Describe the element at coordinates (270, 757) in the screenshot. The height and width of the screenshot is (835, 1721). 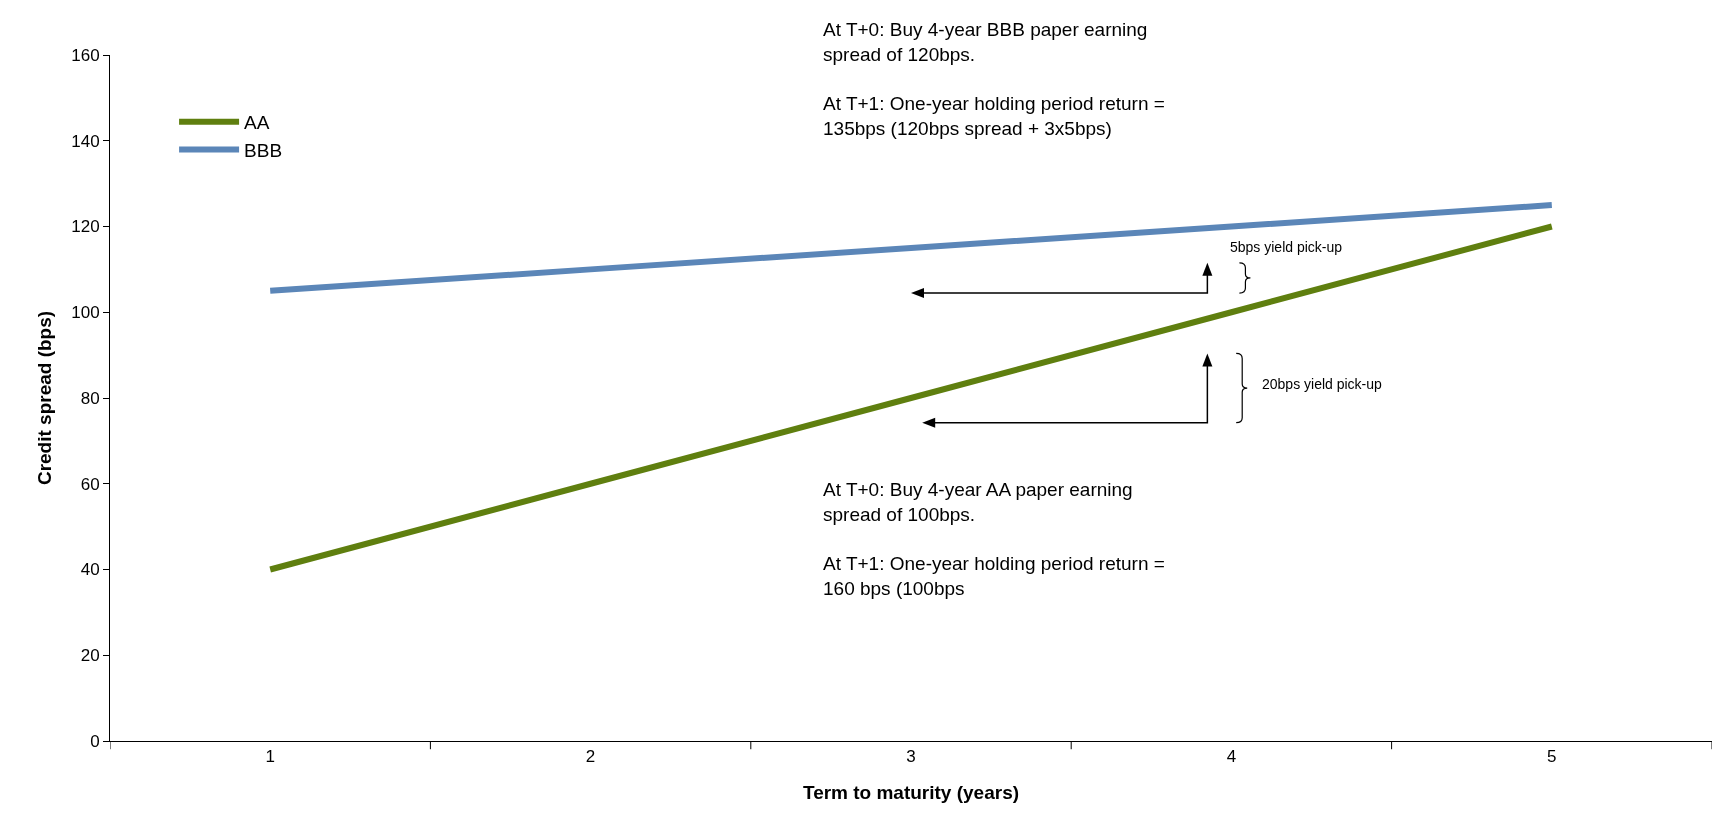
I see `x-tick-label: 1` at that location.